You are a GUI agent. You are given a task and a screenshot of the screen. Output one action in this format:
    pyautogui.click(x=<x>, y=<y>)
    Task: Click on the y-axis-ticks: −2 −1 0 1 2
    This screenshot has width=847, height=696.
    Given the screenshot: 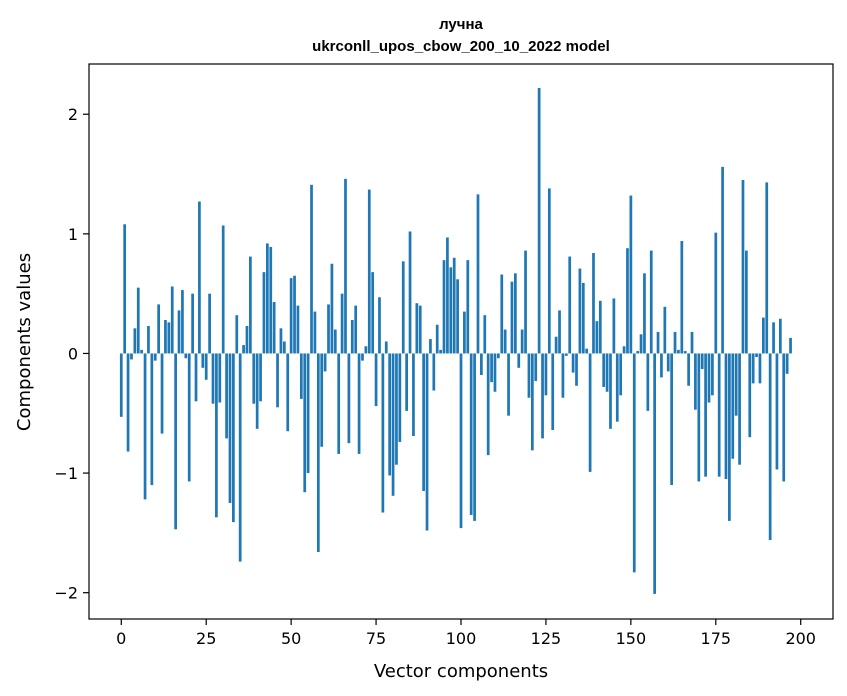 What is the action you would take?
    pyautogui.click(x=71, y=354)
    